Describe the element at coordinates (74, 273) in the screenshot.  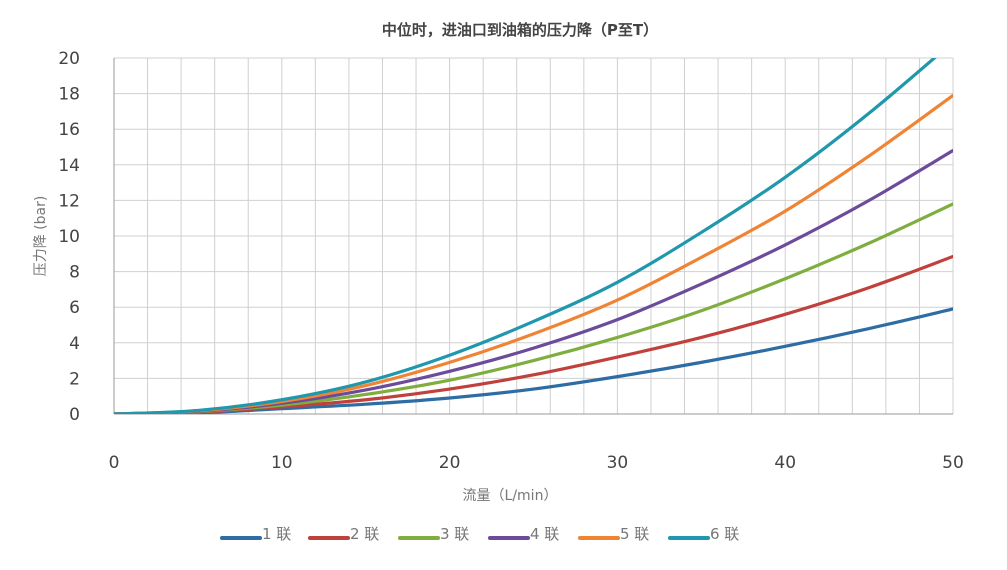
I see `y-tick-label: 8` at that location.